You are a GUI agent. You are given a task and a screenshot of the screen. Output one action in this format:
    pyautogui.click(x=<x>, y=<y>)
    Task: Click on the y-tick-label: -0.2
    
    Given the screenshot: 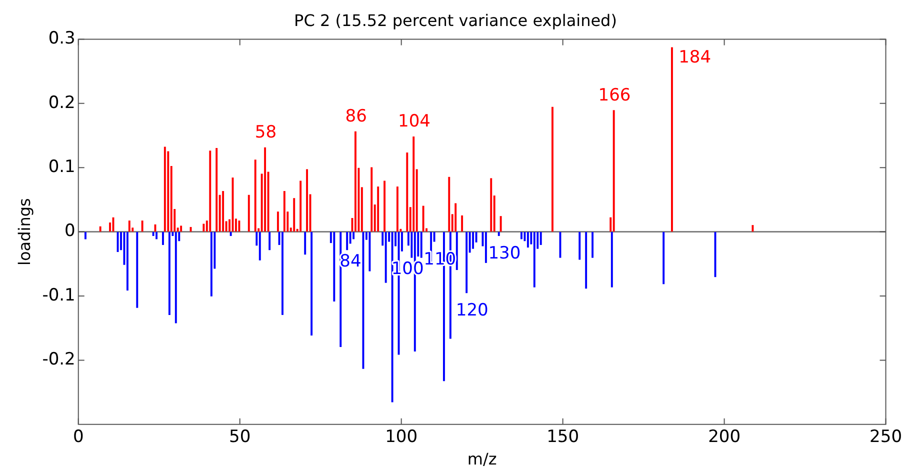 What is the action you would take?
    pyautogui.click(x=59, y=360)
    